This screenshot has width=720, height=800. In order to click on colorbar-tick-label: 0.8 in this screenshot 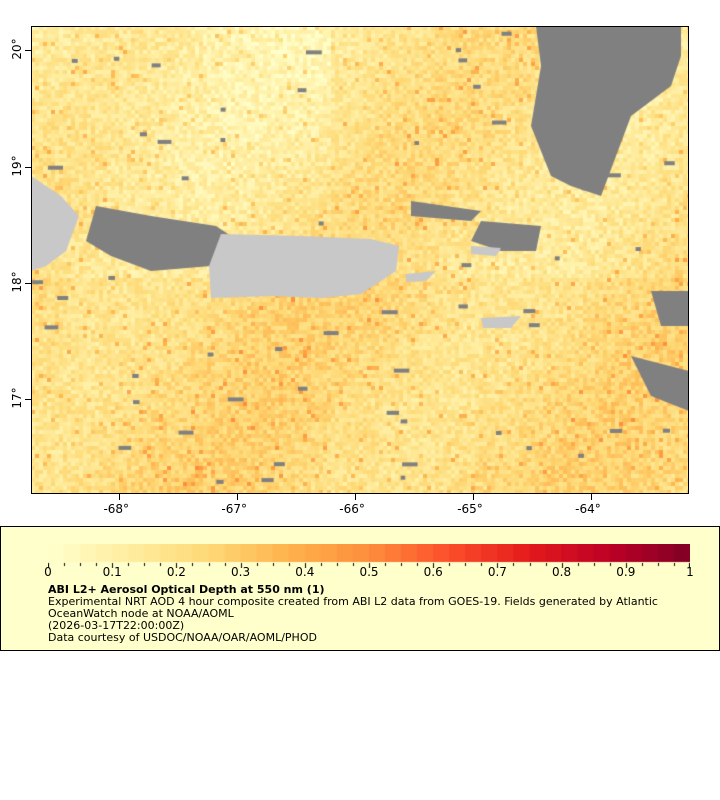, I will do `click(562, 572)`.